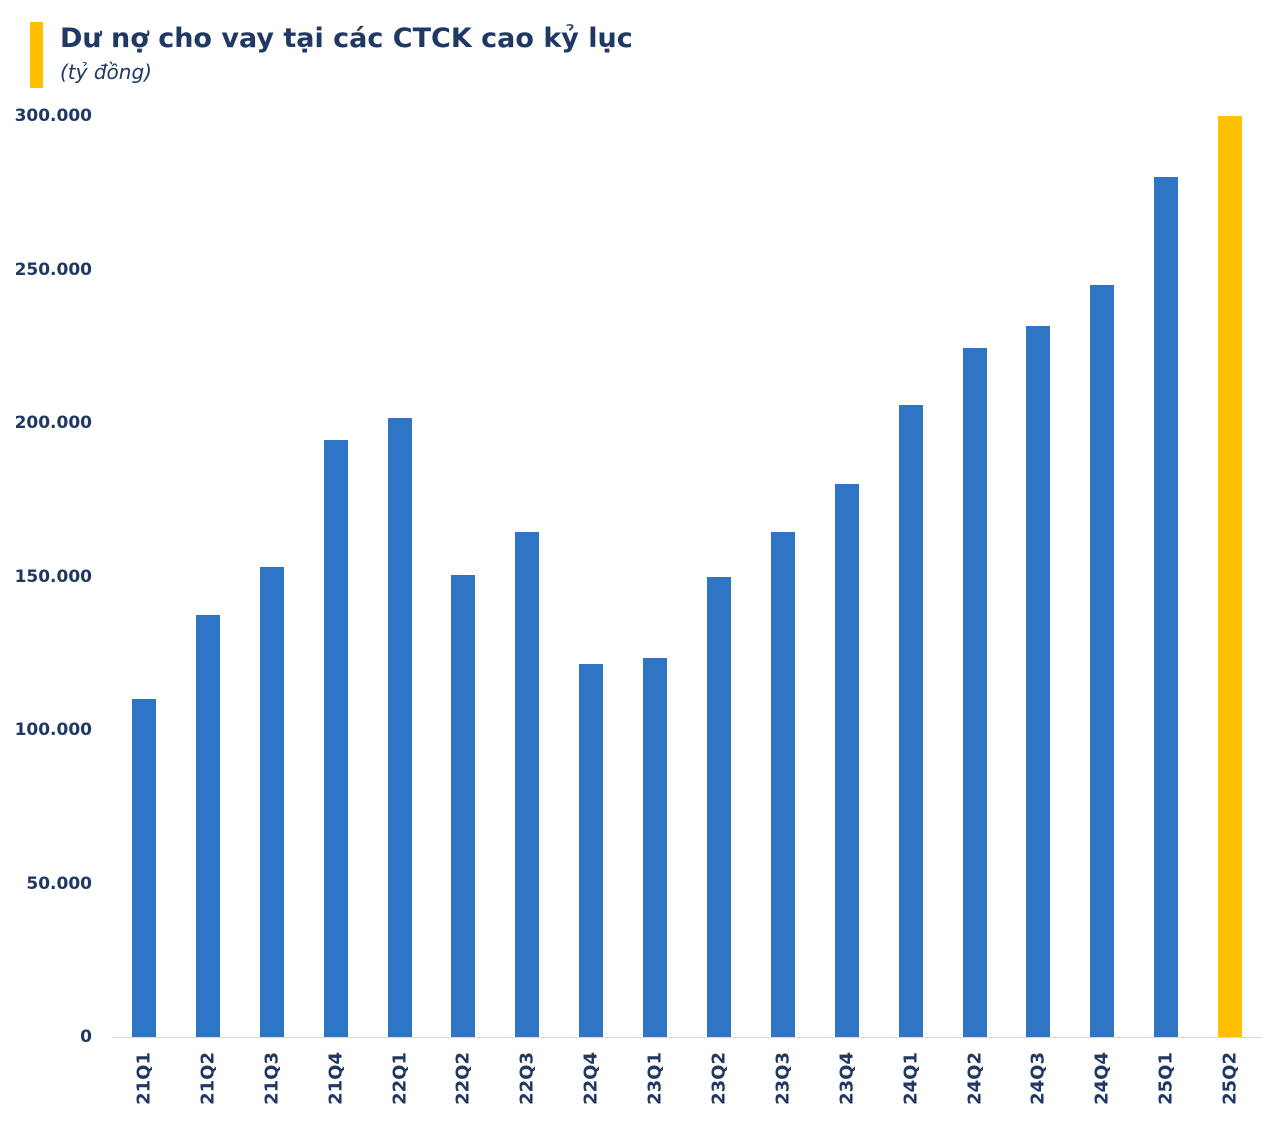 The image size is (1286, 1144). I want to click on x-tick-label: 25Q2, so click(1230, 1078).